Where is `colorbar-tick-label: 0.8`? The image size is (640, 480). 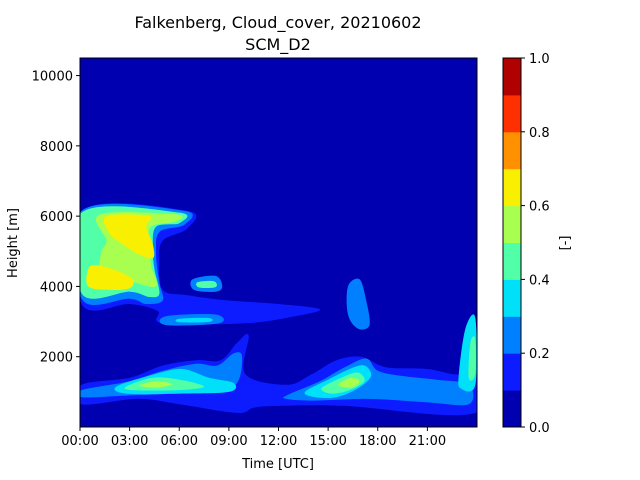 colorbar-tick-label: 0.8 is located at coordinates (539, 133).